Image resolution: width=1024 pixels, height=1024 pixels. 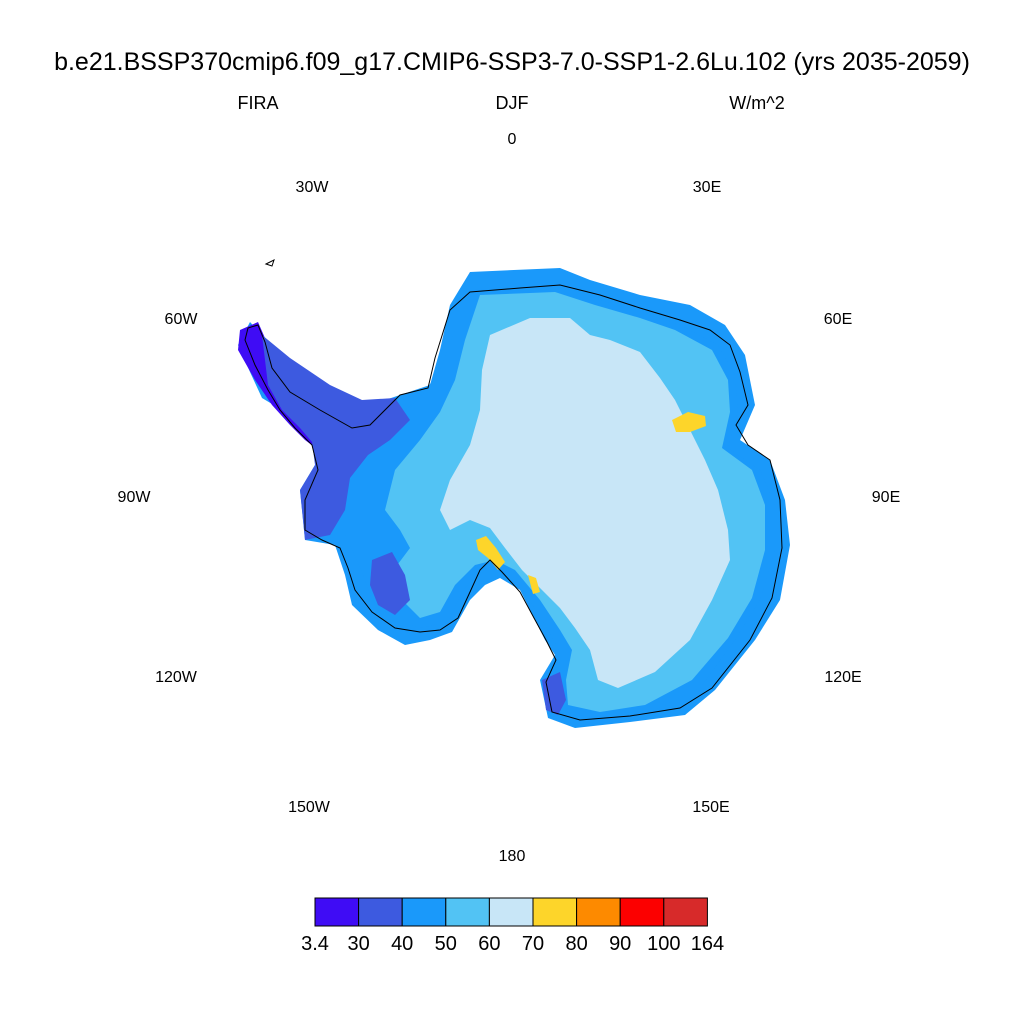 What do you see at coordinates (312, 187) in the screenshot?
I see `lon-label-30w: 30W` at bounding box center [312, 187].